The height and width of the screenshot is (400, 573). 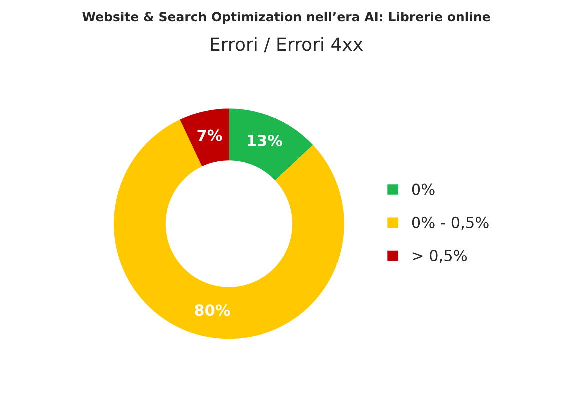 I want to click on data-label: 7%, so click(x=210, y=136).